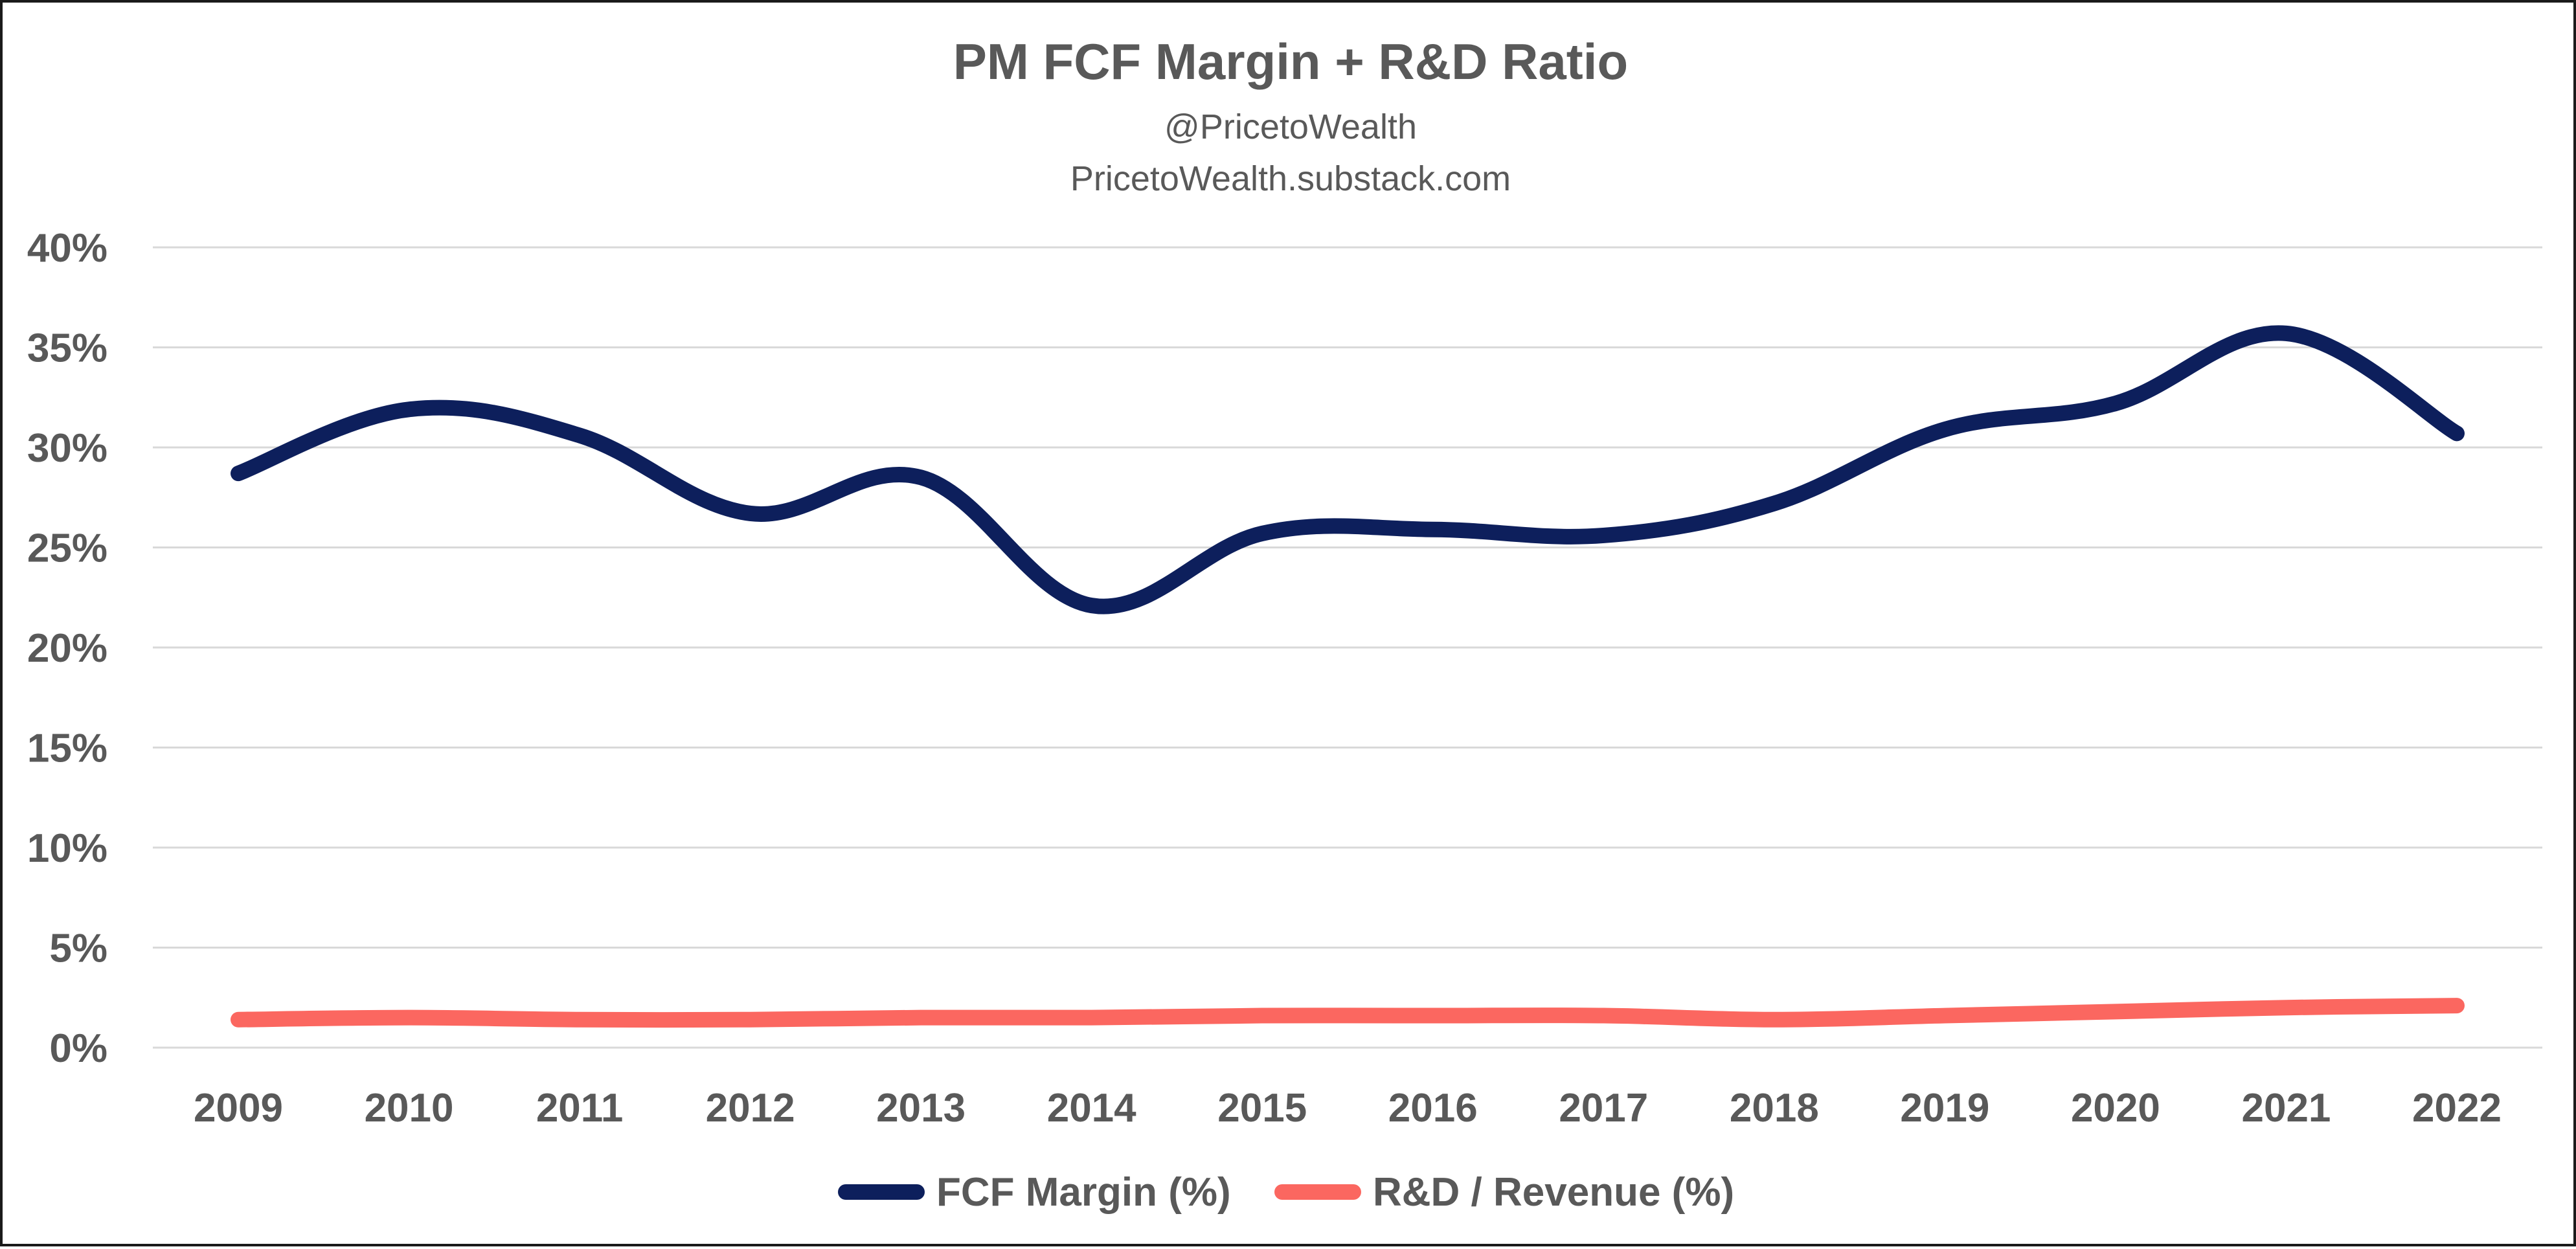 This screenshot has width=2576, height=1249. What do you see at coordinates (67, 849) in the screenshot?
I see `y-tick-label: 10%` at bounding box center [67, 849].